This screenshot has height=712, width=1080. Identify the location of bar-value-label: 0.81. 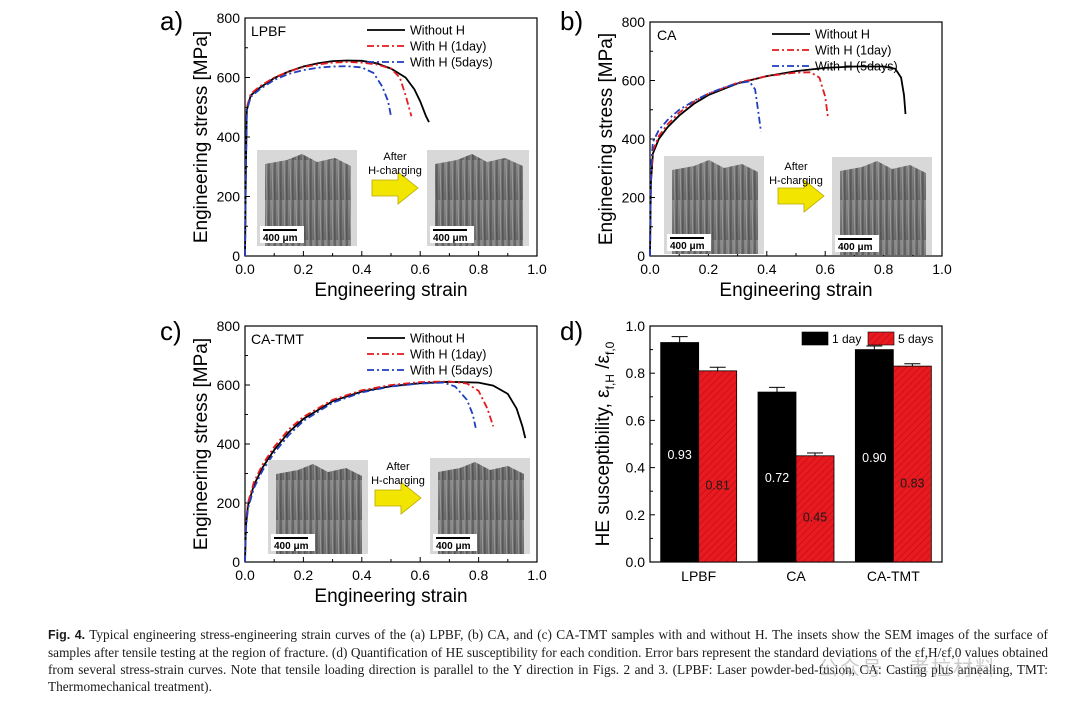
(717, 485).